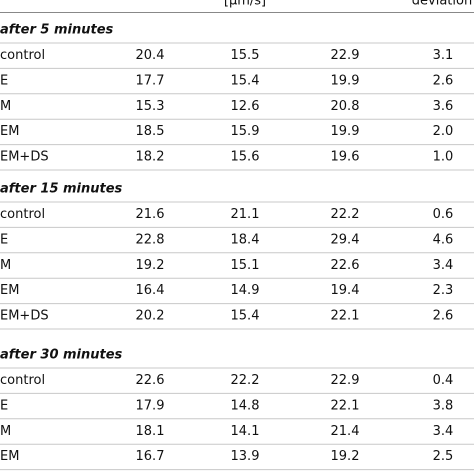 The width and height of the screenshot is (474, 474). Describe the element at coordinates (150, 290) in the screenshot. I see `cell-value: 16.4` at that location.